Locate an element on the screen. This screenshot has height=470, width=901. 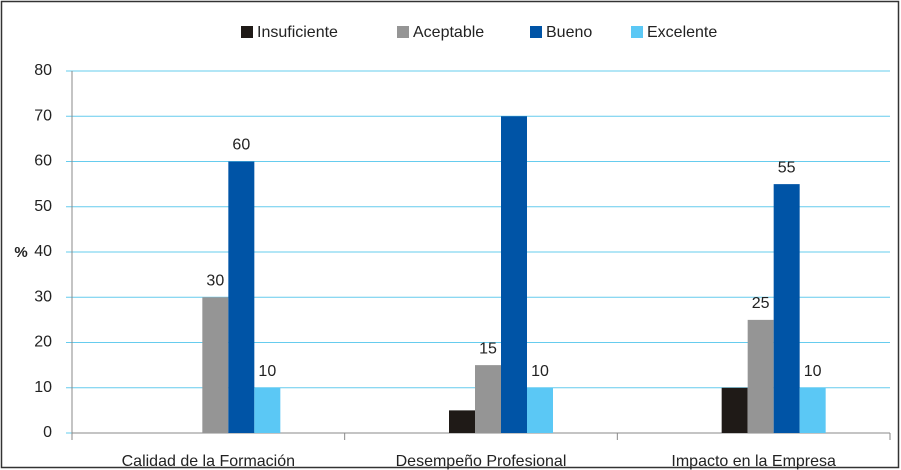
y-tick-label: 0 is located at coordinates (47, 432).